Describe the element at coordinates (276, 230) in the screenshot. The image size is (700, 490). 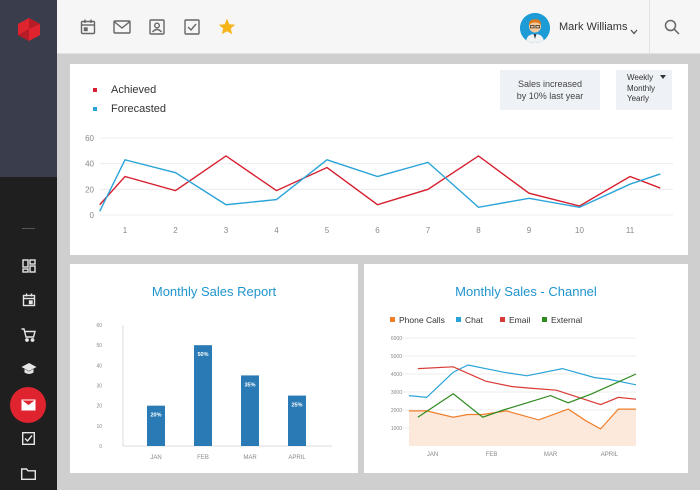
I see `x-tick-label: 4` at that location.